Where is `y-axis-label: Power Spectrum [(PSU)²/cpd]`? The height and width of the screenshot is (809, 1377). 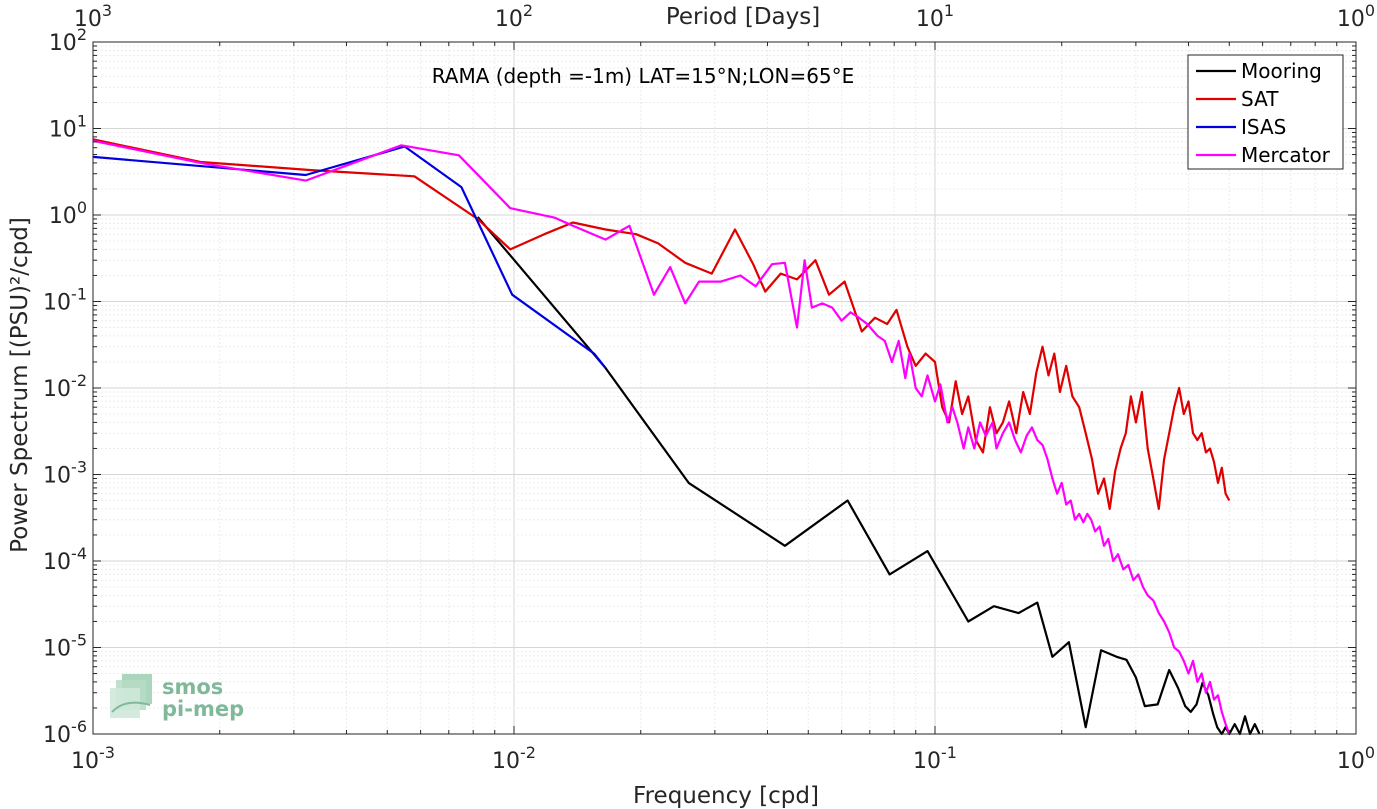
y-axis-label: Power Spectrum [(PSU)²/cpd] is located at coordinates (20, 385).